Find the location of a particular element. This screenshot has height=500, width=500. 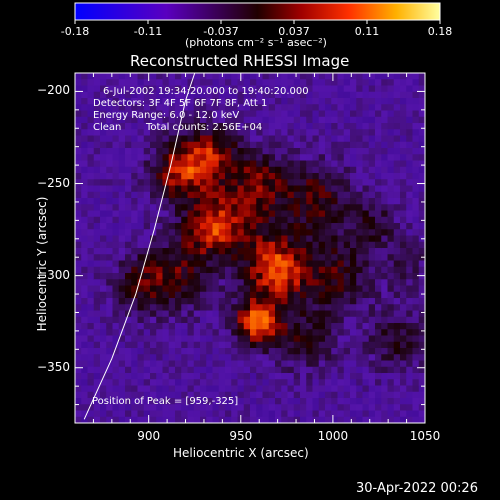

y-tick-label: −350 is located at coordinates (53, 366).